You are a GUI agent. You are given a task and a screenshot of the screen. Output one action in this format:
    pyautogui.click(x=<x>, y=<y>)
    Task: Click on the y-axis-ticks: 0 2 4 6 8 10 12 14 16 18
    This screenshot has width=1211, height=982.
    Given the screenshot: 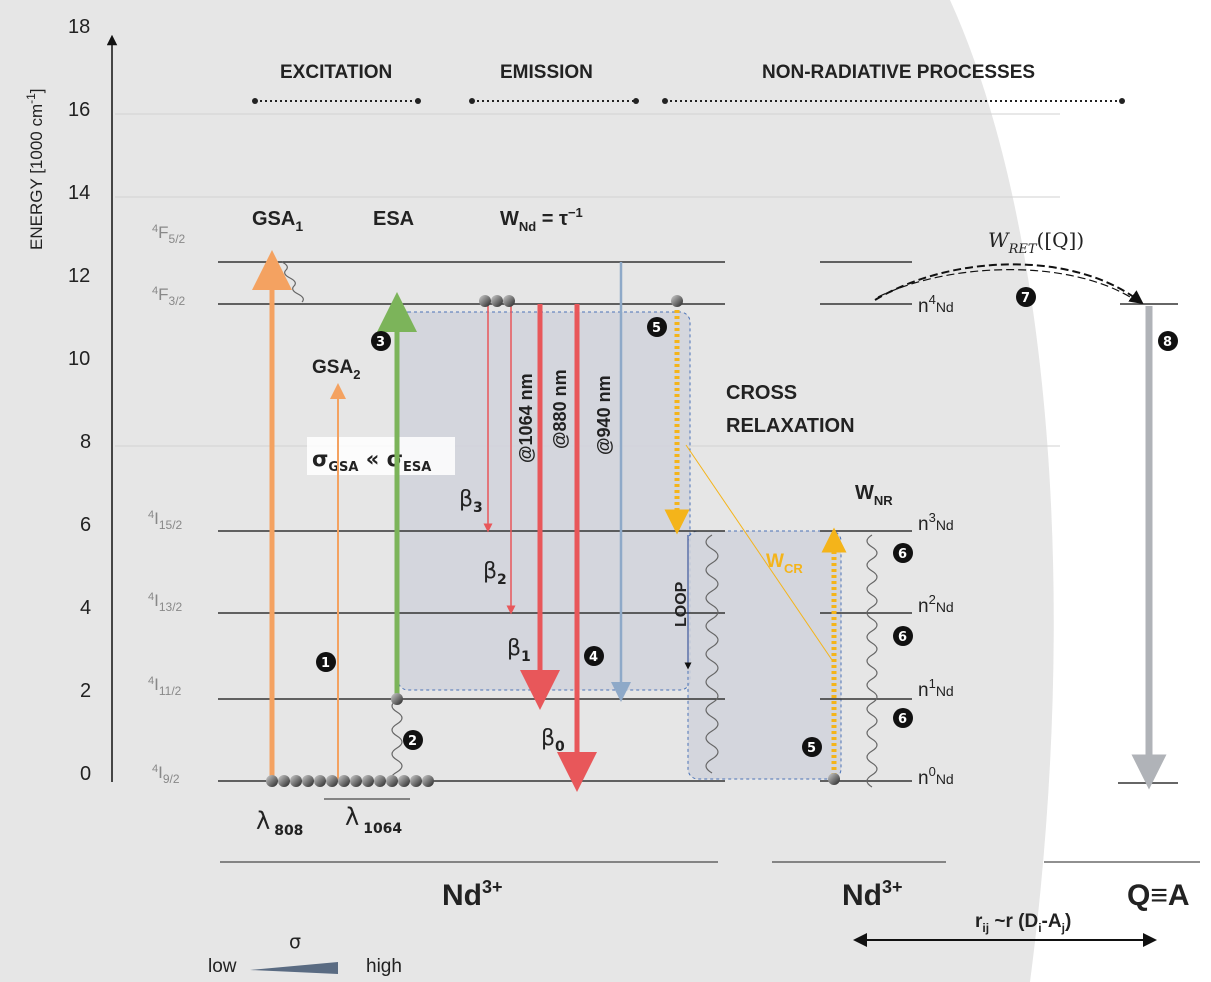 What is the action you would take?
    pyautogui.click(x=79, y=400)
    